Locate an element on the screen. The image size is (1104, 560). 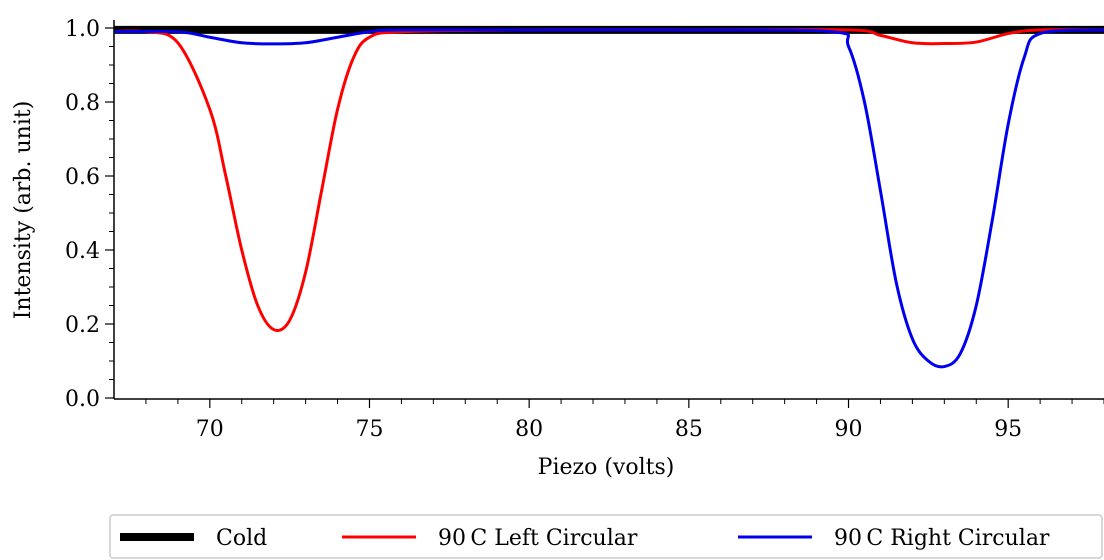
y-tick-label: 0.0 is located at coordinates (82, 399).